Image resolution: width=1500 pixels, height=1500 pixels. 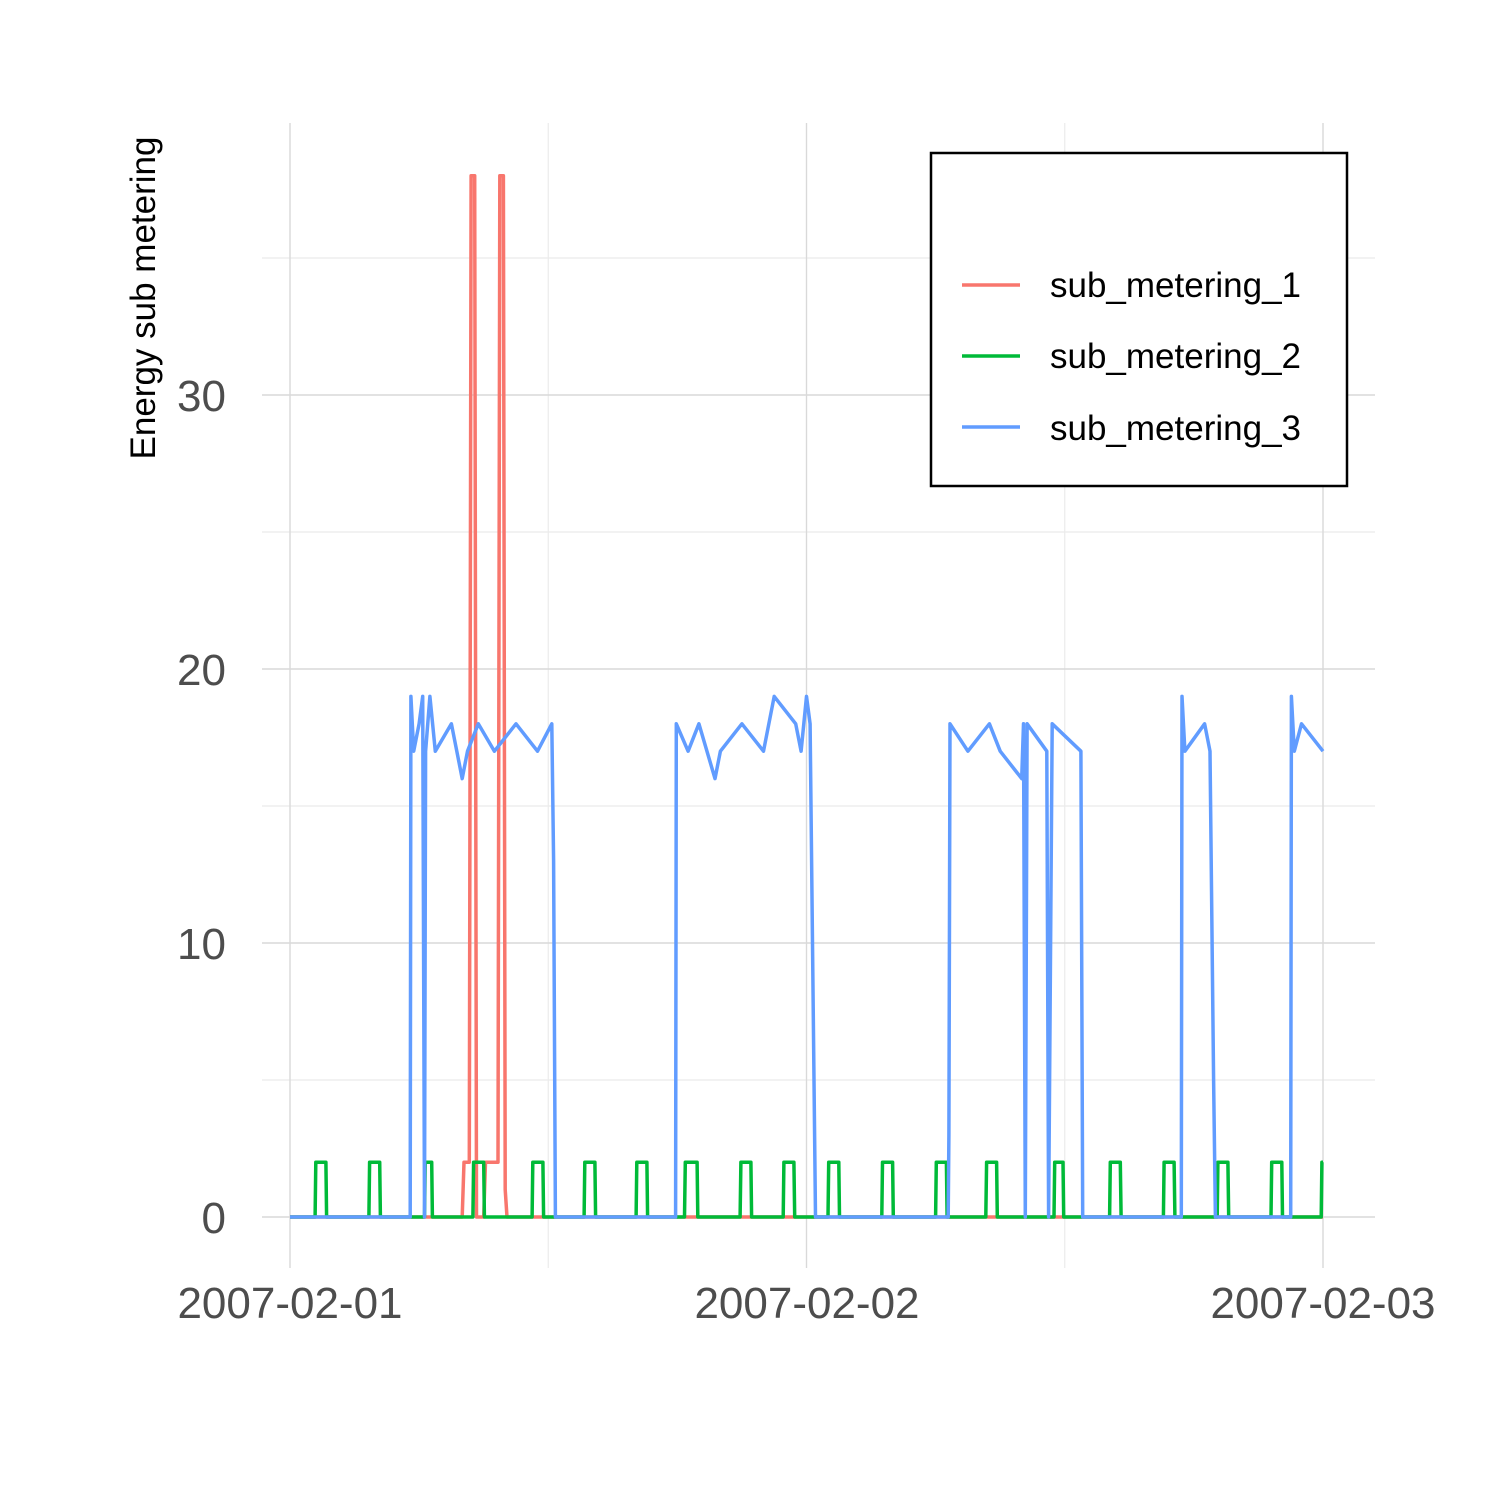 What do you see at coordinates (201, 396) in the screenshot?
I see `y-tick-label: 30` at bounding box center [201, 396].